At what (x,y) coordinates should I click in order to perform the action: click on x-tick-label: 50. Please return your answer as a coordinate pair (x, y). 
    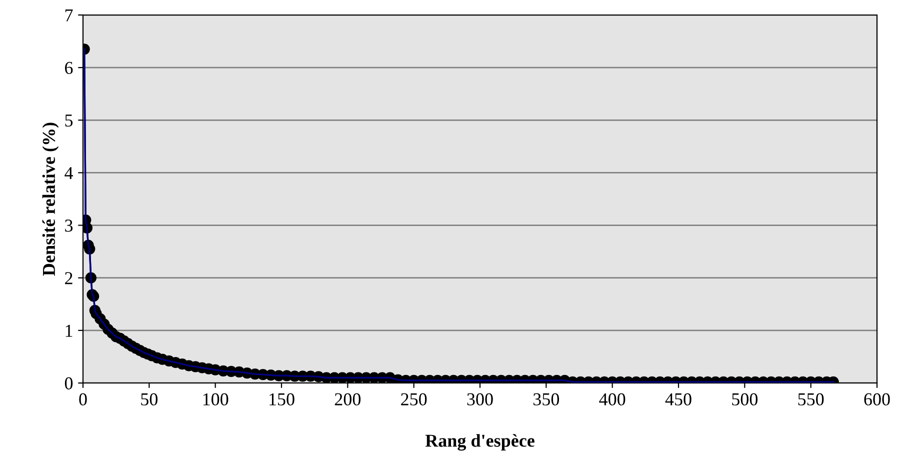
    Looking at the image, I should click on (149, 399).